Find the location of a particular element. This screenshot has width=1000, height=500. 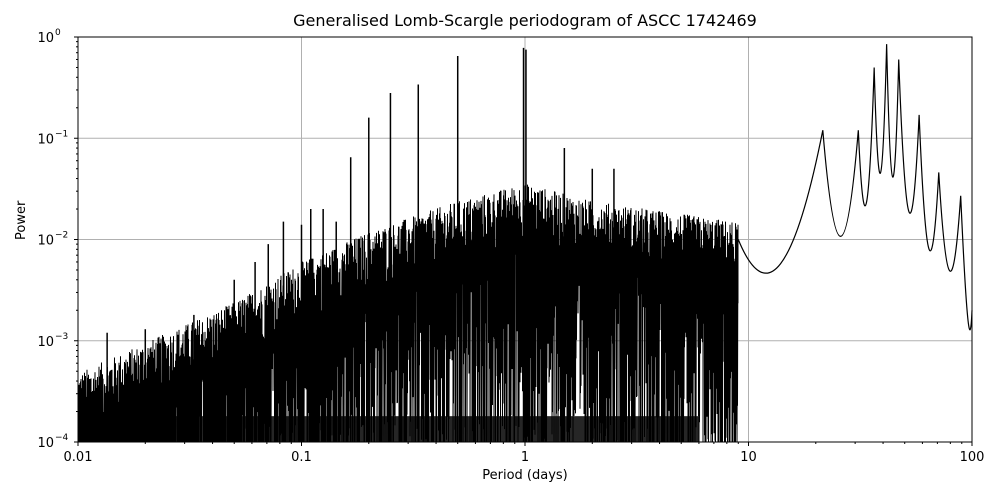

y-tick-exponent: −4 is located at coordinates (62, 438).